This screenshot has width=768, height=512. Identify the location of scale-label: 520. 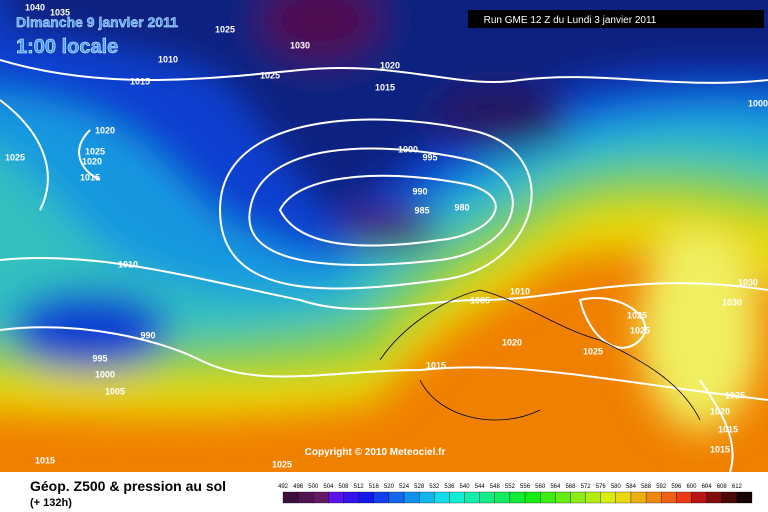
(389, 487).